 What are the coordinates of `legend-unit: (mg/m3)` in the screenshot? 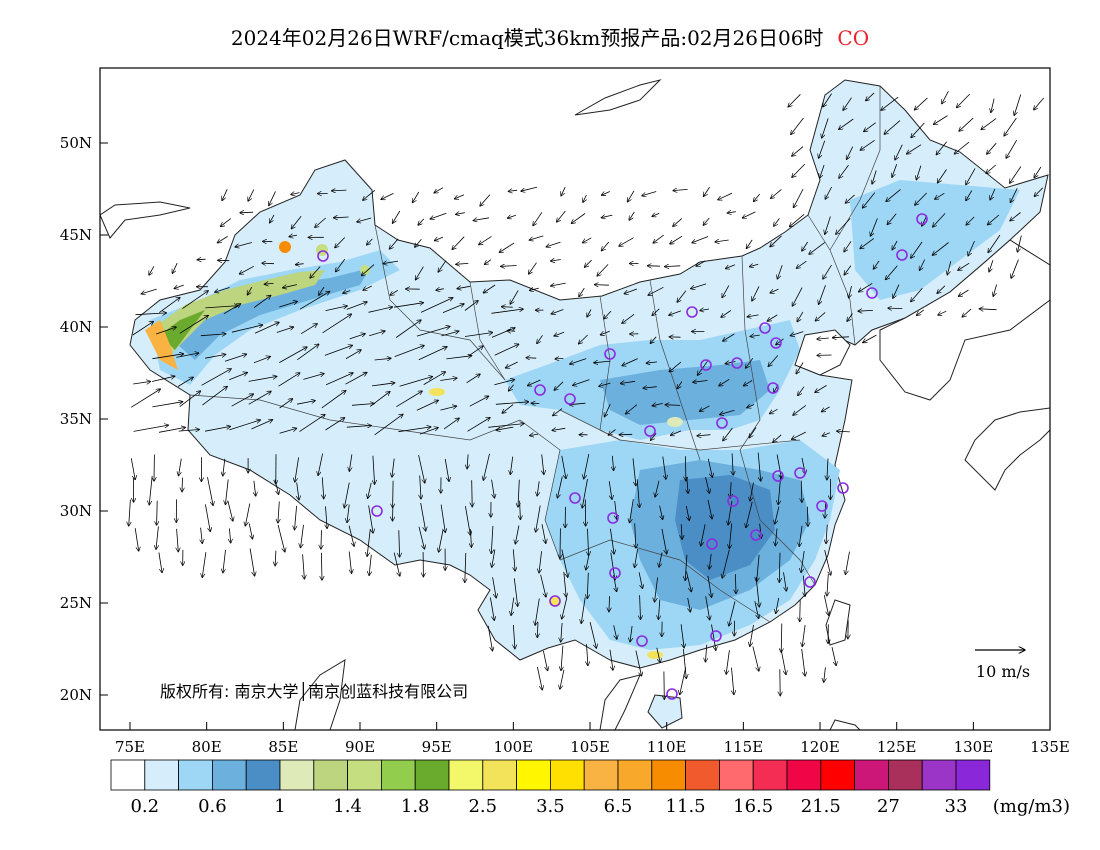 It's located at (1031, 806).